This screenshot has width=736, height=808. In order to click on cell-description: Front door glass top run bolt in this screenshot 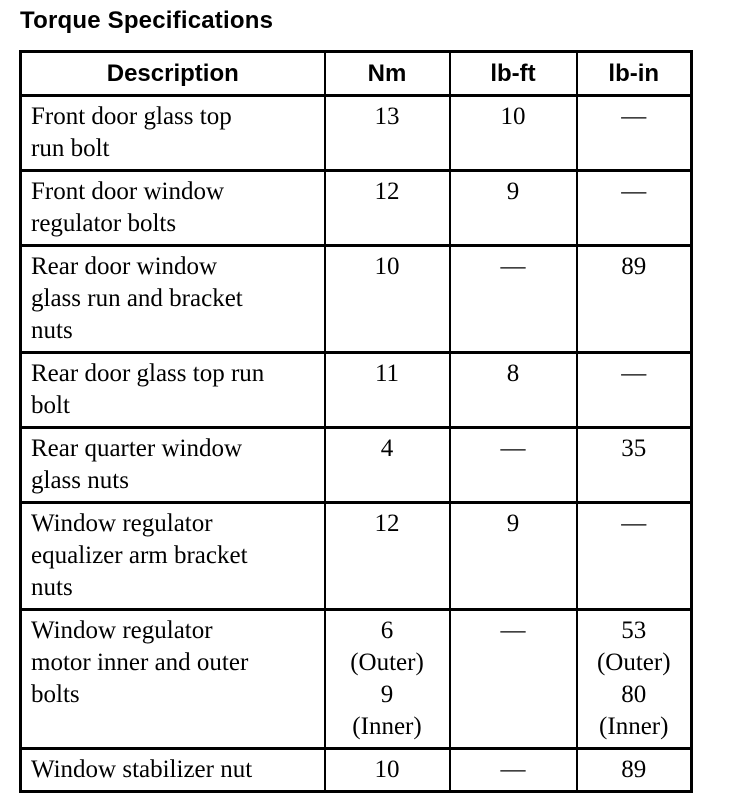, I will do `click(172, 133)`.